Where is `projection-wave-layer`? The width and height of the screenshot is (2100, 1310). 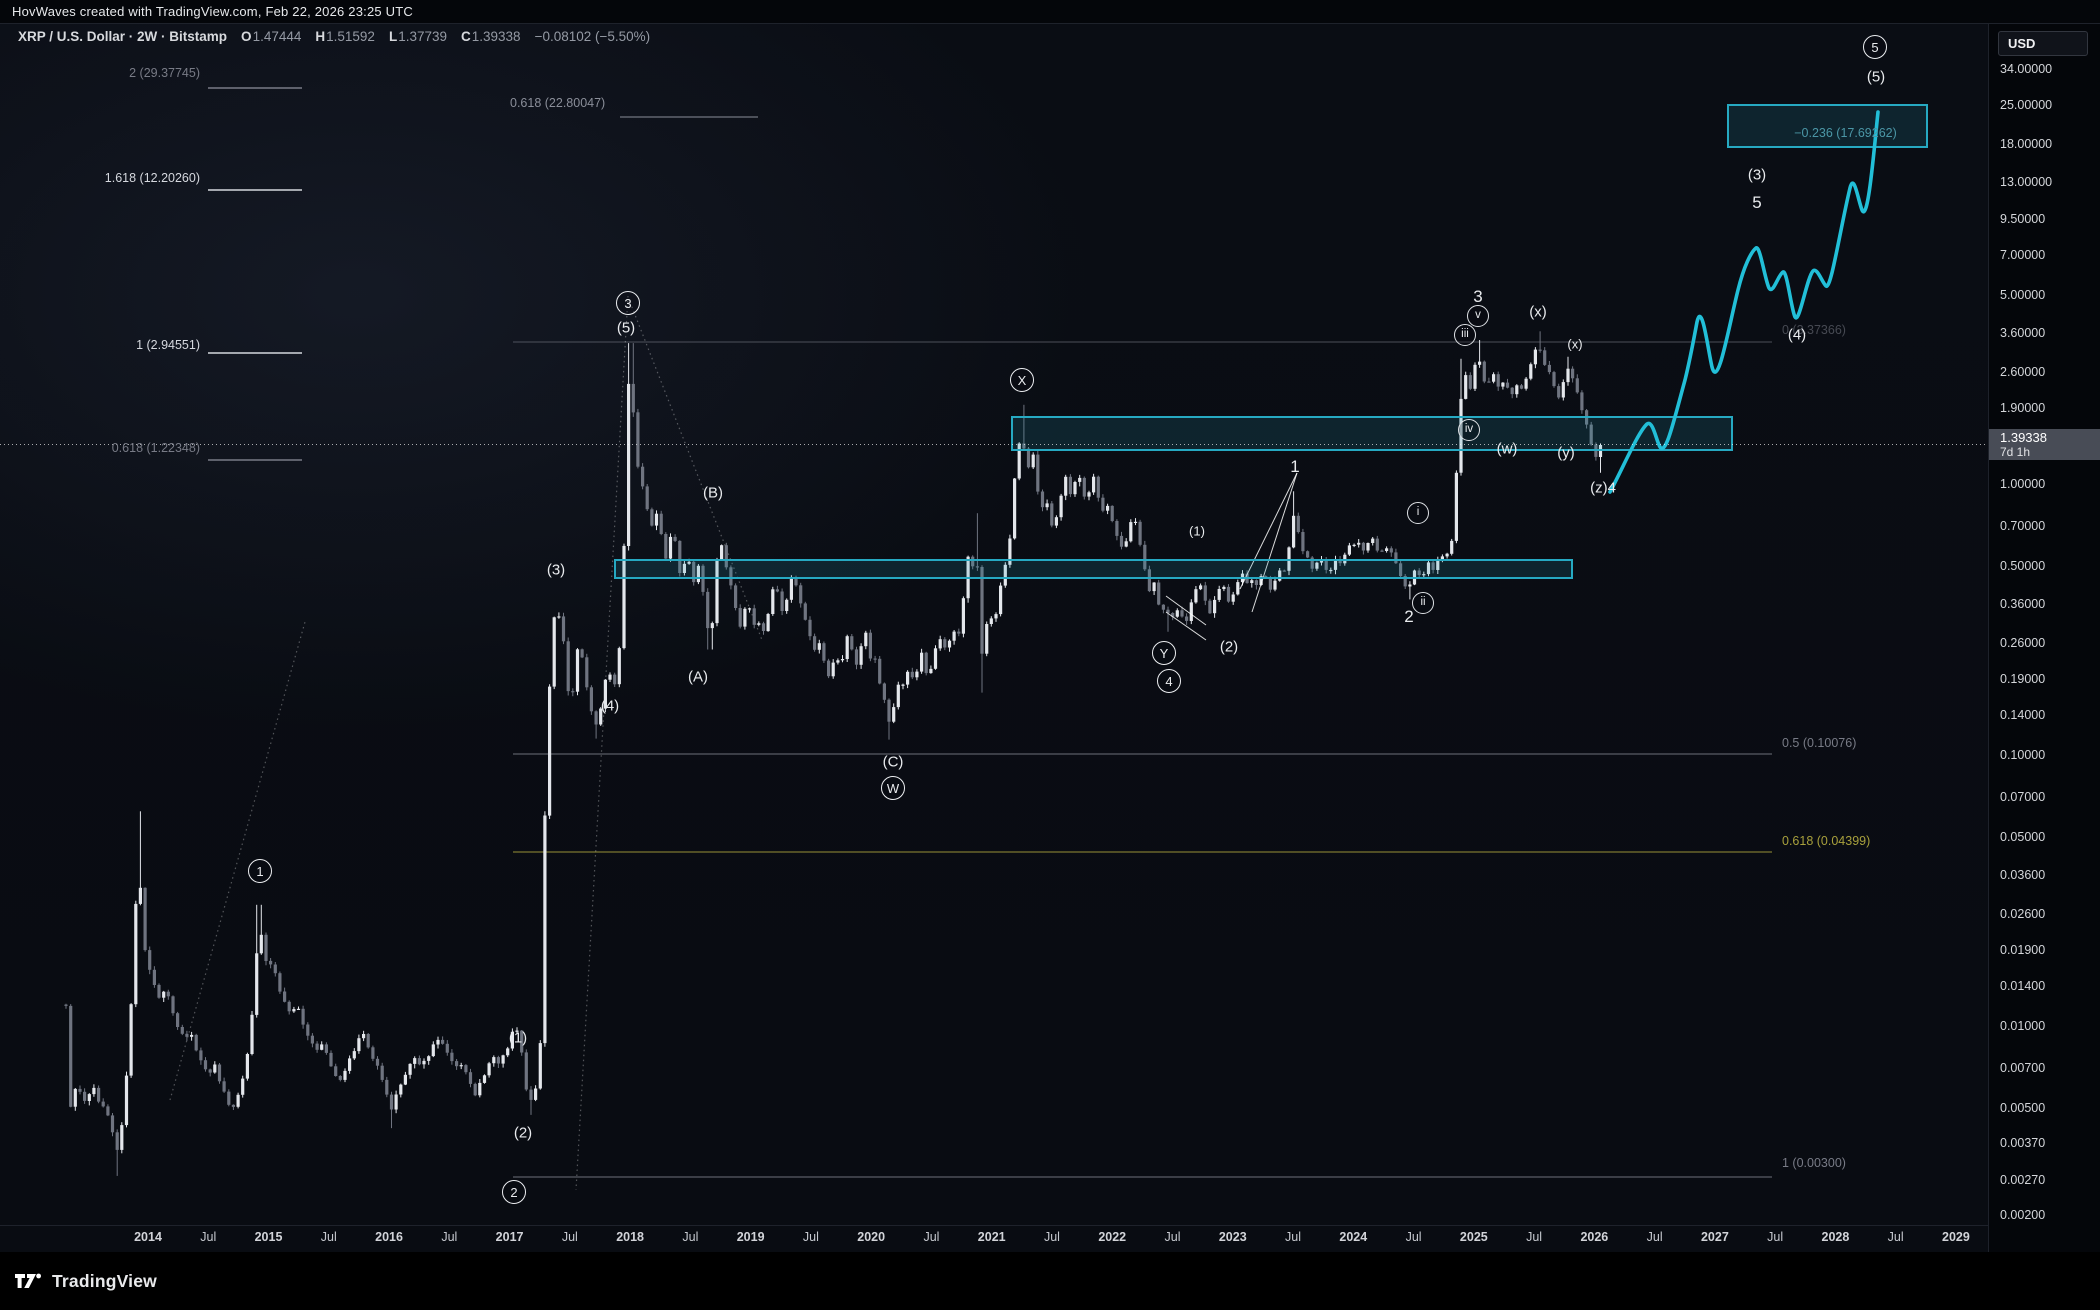
projection-wave-layer is located at coordinates (1744, 302).